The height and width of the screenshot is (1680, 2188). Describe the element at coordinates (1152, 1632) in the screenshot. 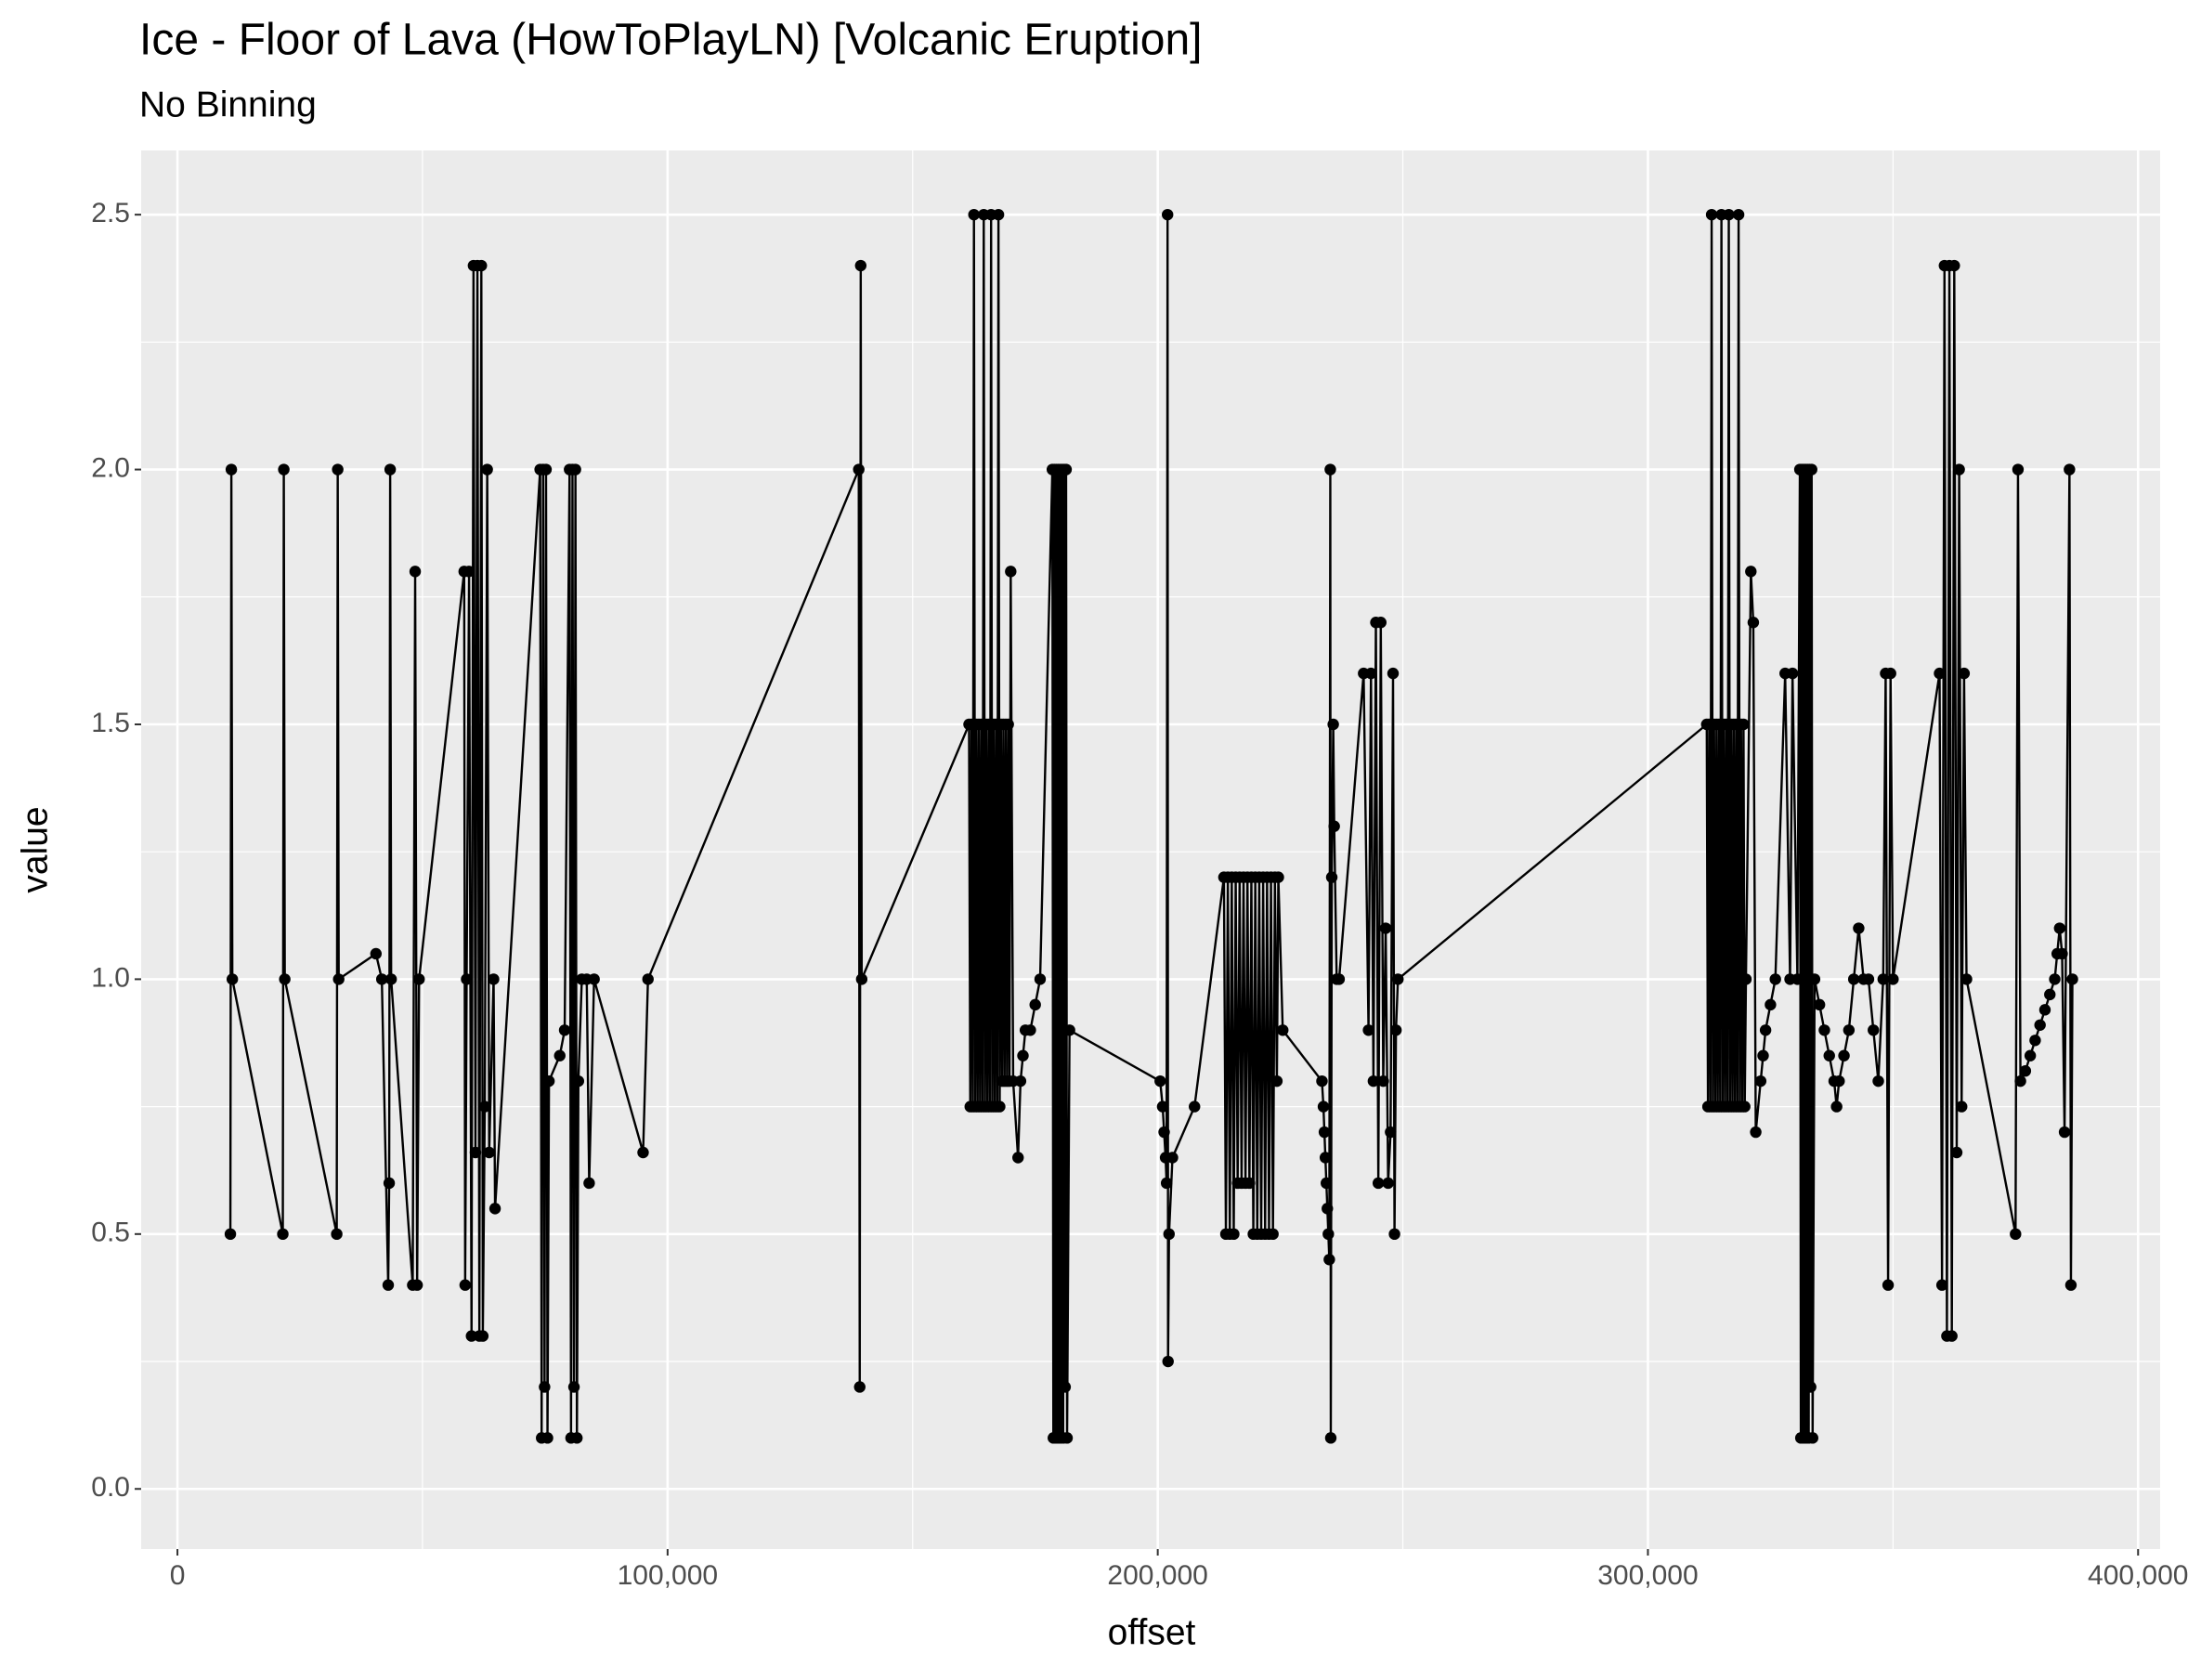

I see `x-axis-title: offset` at that location.